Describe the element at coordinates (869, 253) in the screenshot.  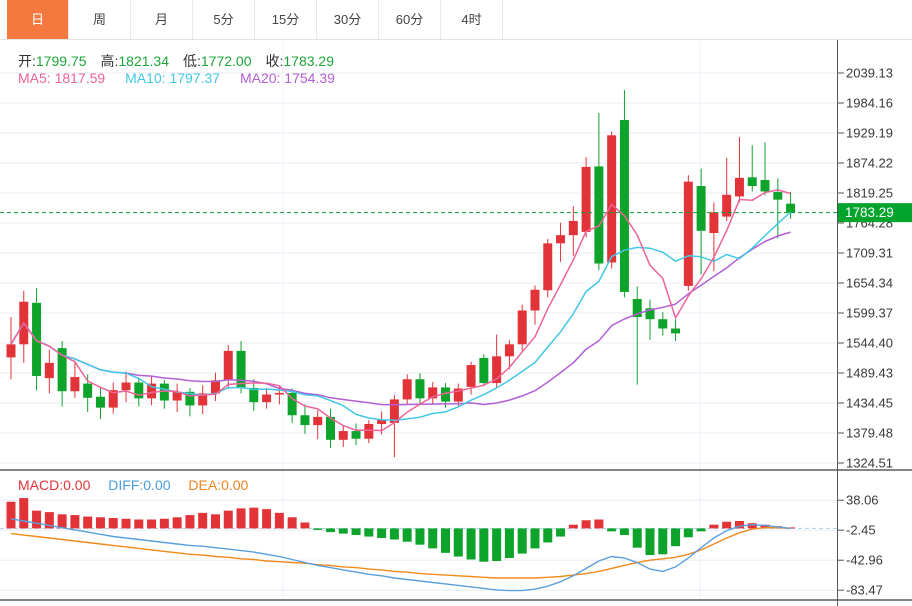
I see `svg-text: 1709.31` at that location.